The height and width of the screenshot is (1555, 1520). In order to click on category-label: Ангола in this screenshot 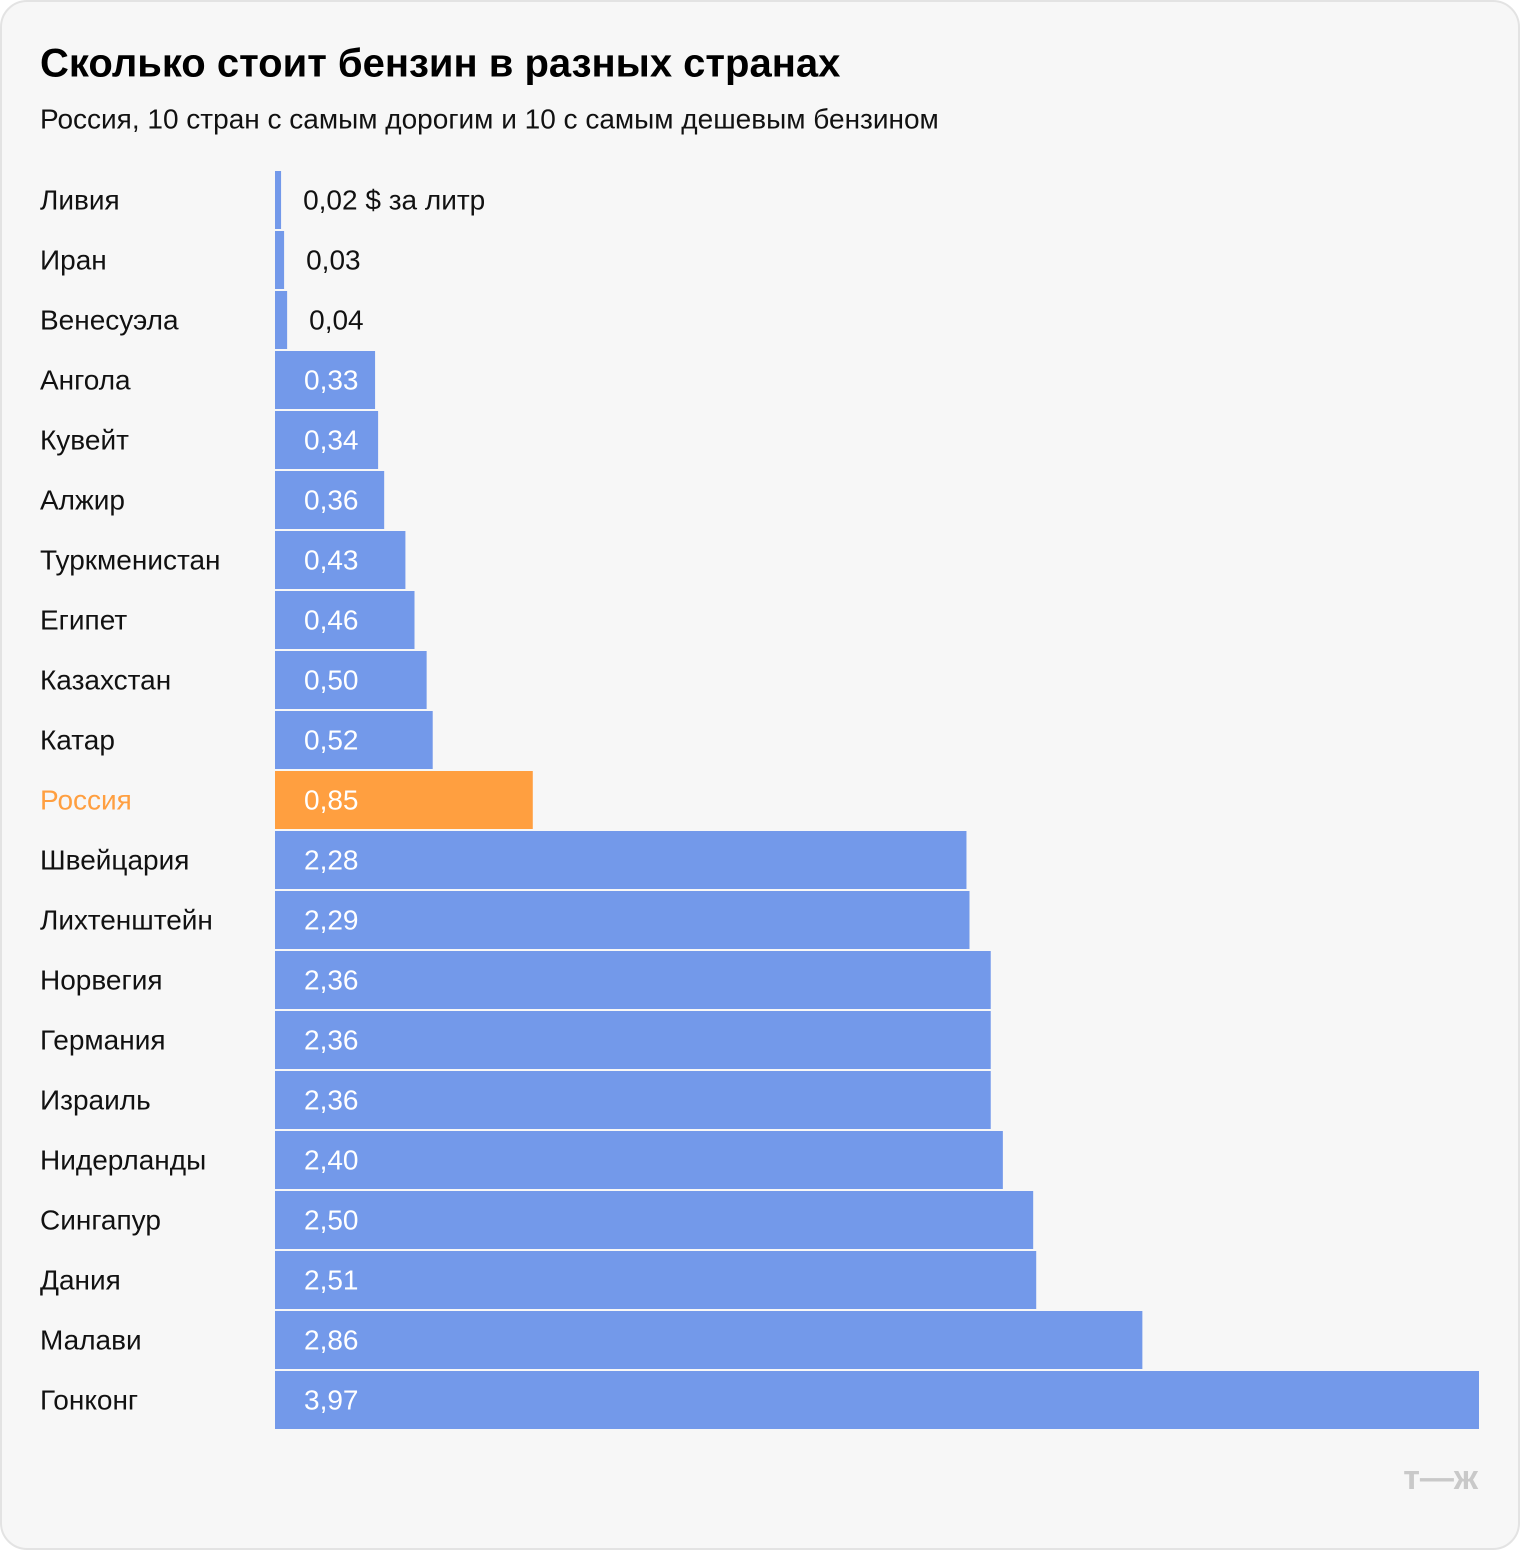, I will do `click(85, 379)`.